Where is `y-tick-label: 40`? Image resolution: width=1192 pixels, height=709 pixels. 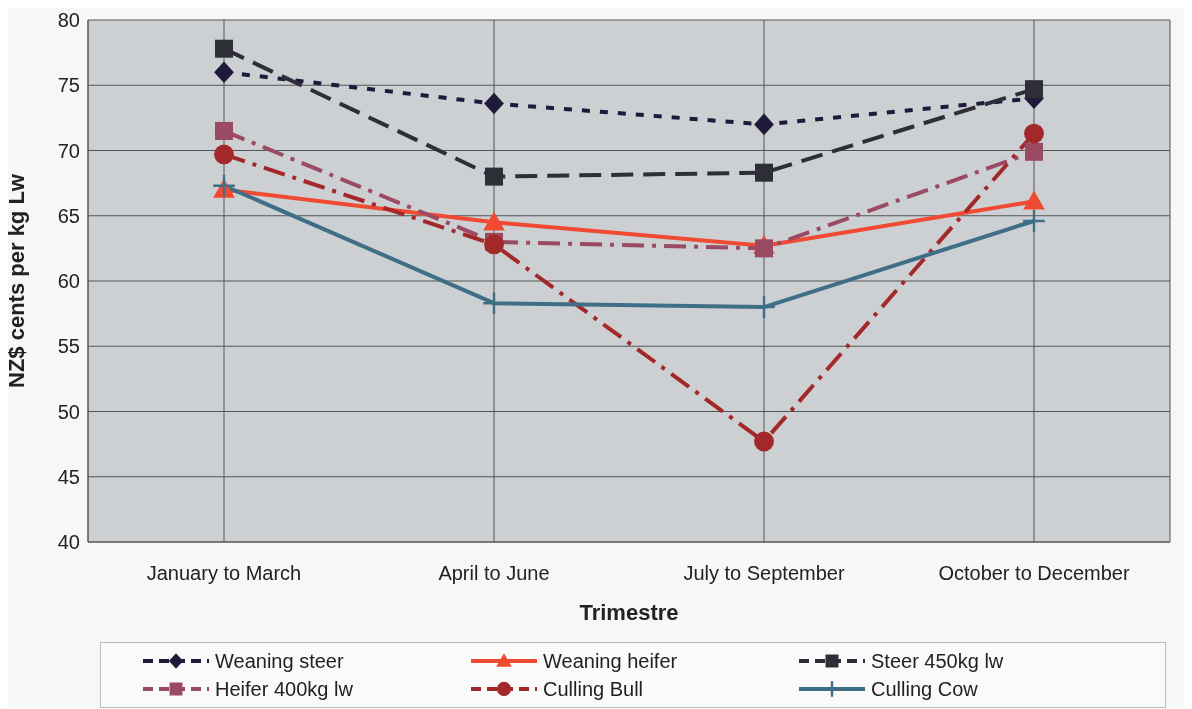 y-tick-label: 40 is located at coordinates (68, 542).